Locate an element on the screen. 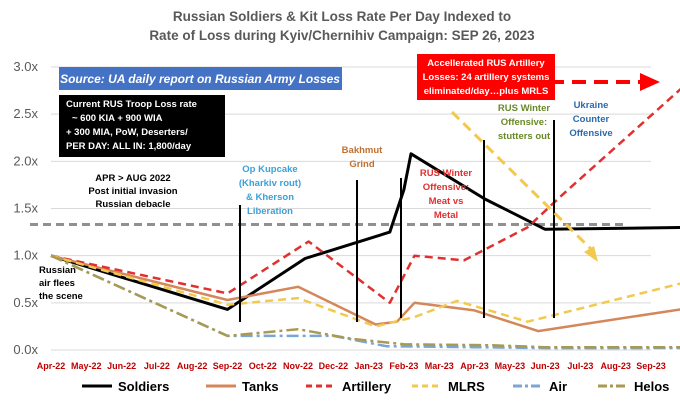 The image size is (680, 404). x-tick-label: Mar-23 is located at coordinates (439, 366).